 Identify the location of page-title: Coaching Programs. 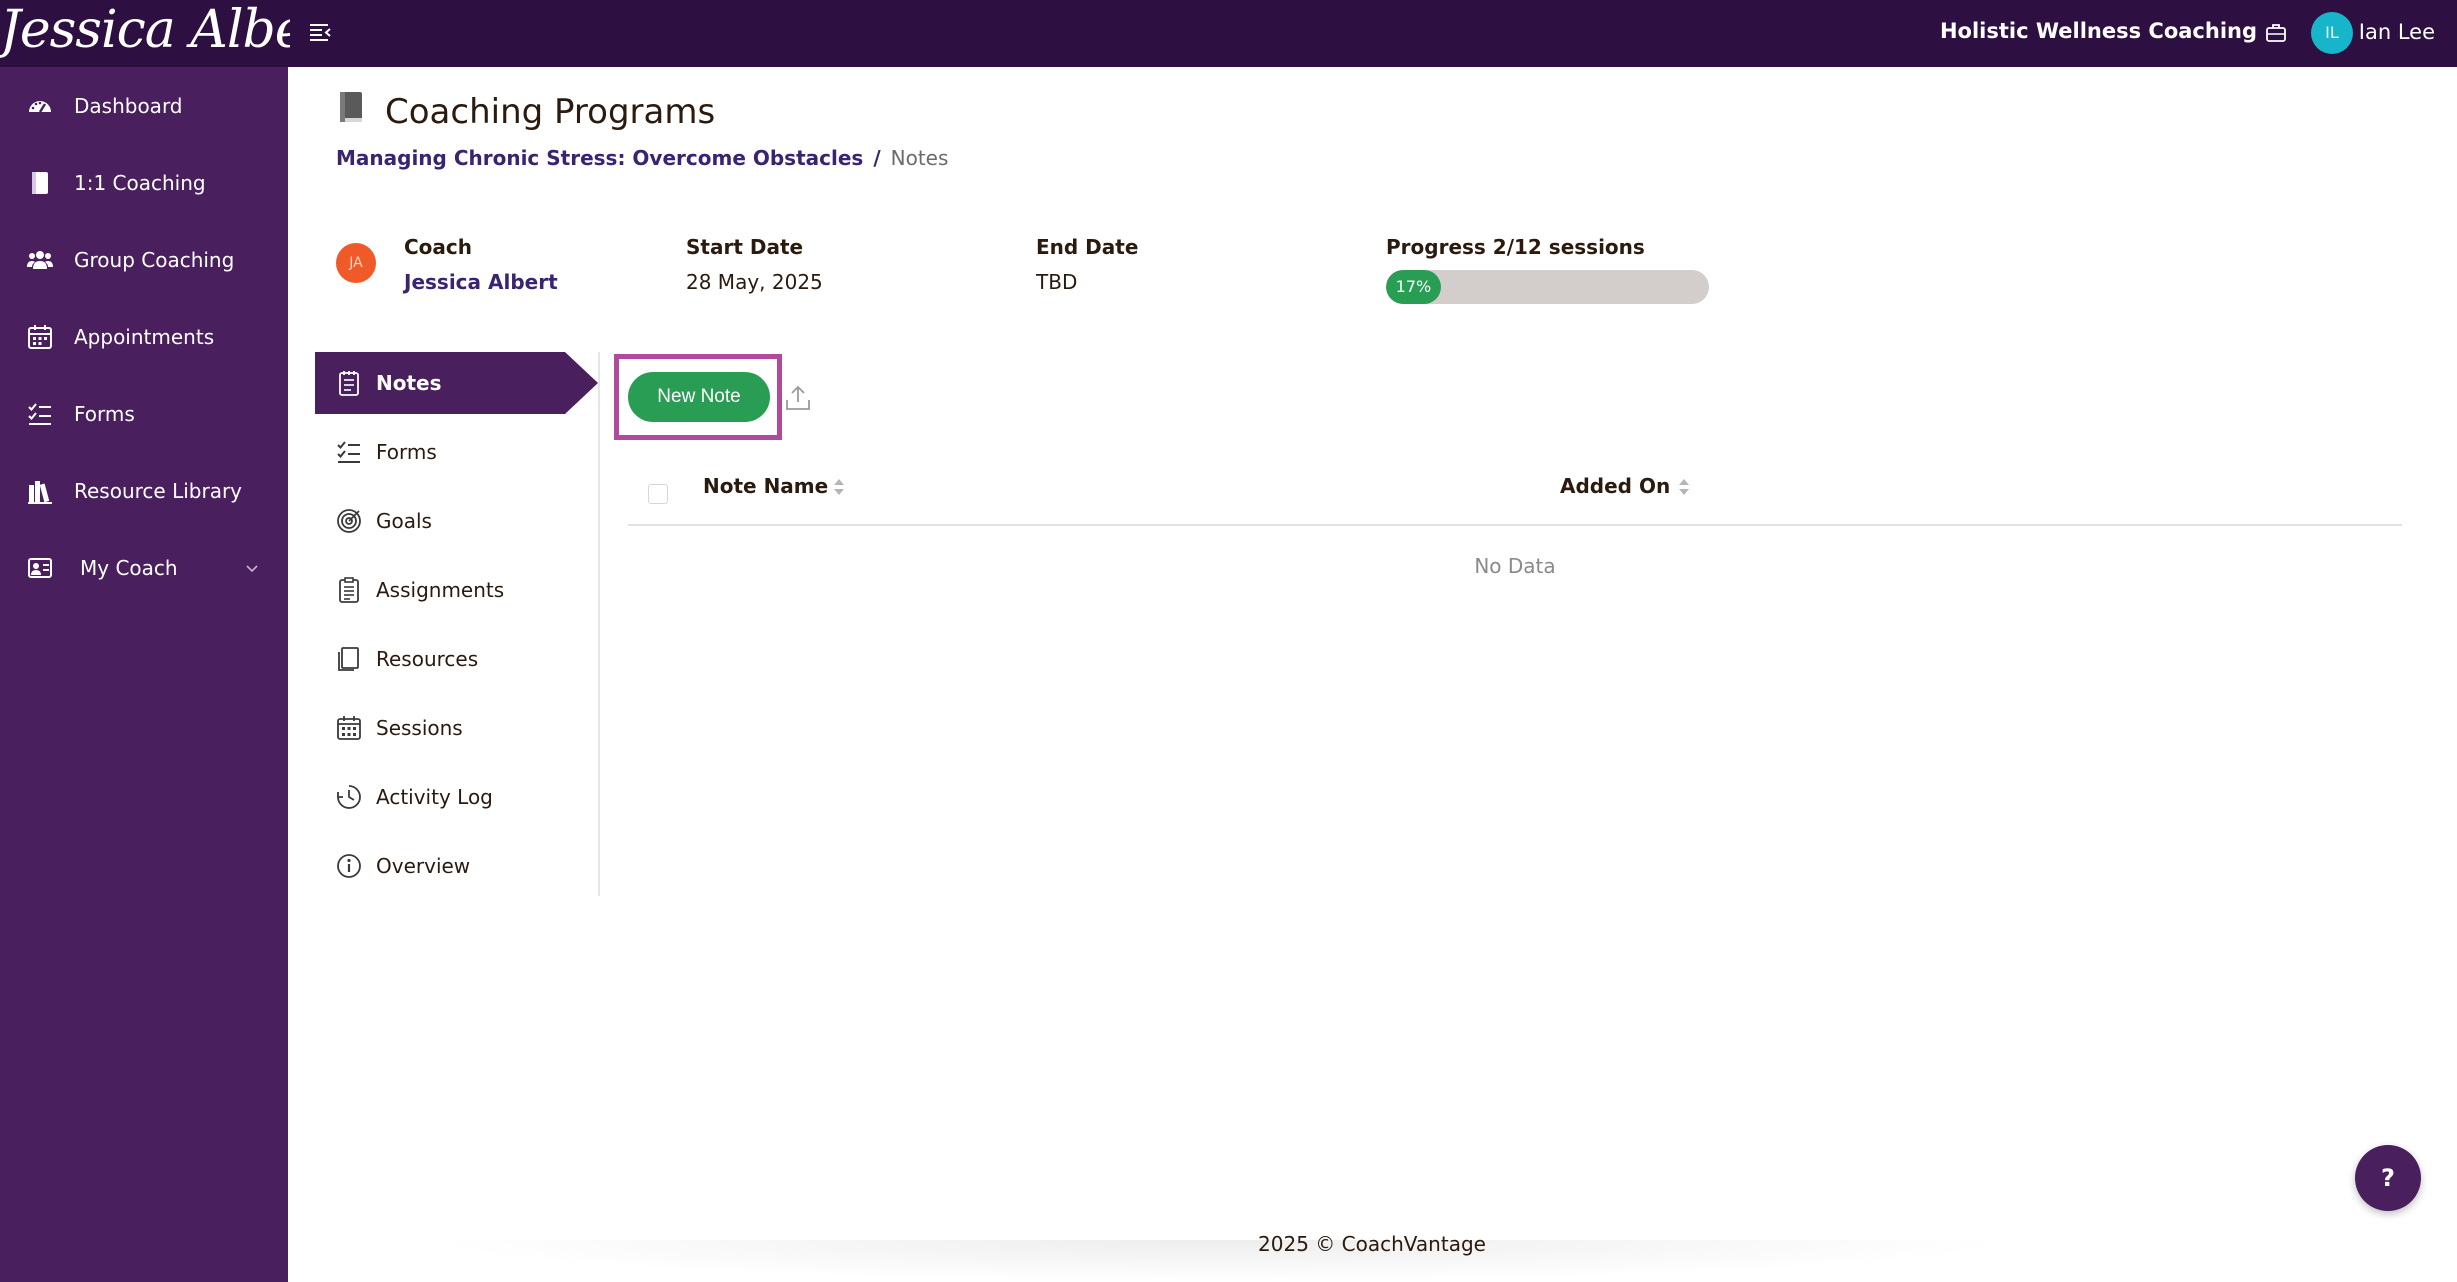
(550, 112).